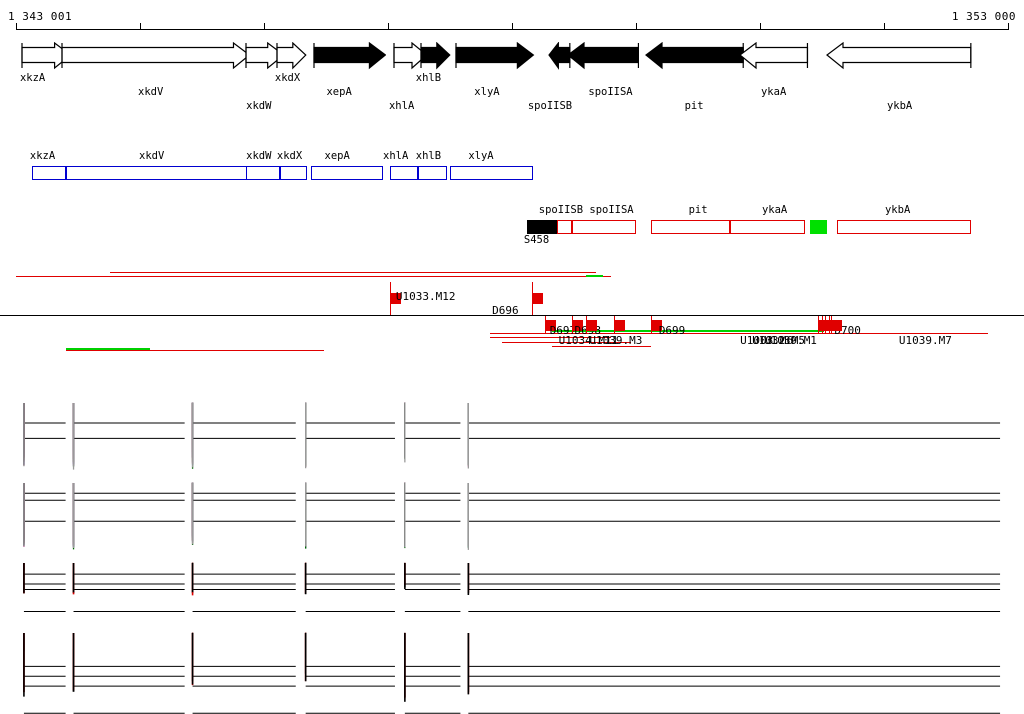 The height and width of the screenshot is (714, 1024). I want to click on marker-label-U1039.M3: U1039.M3, so click(616, 340).